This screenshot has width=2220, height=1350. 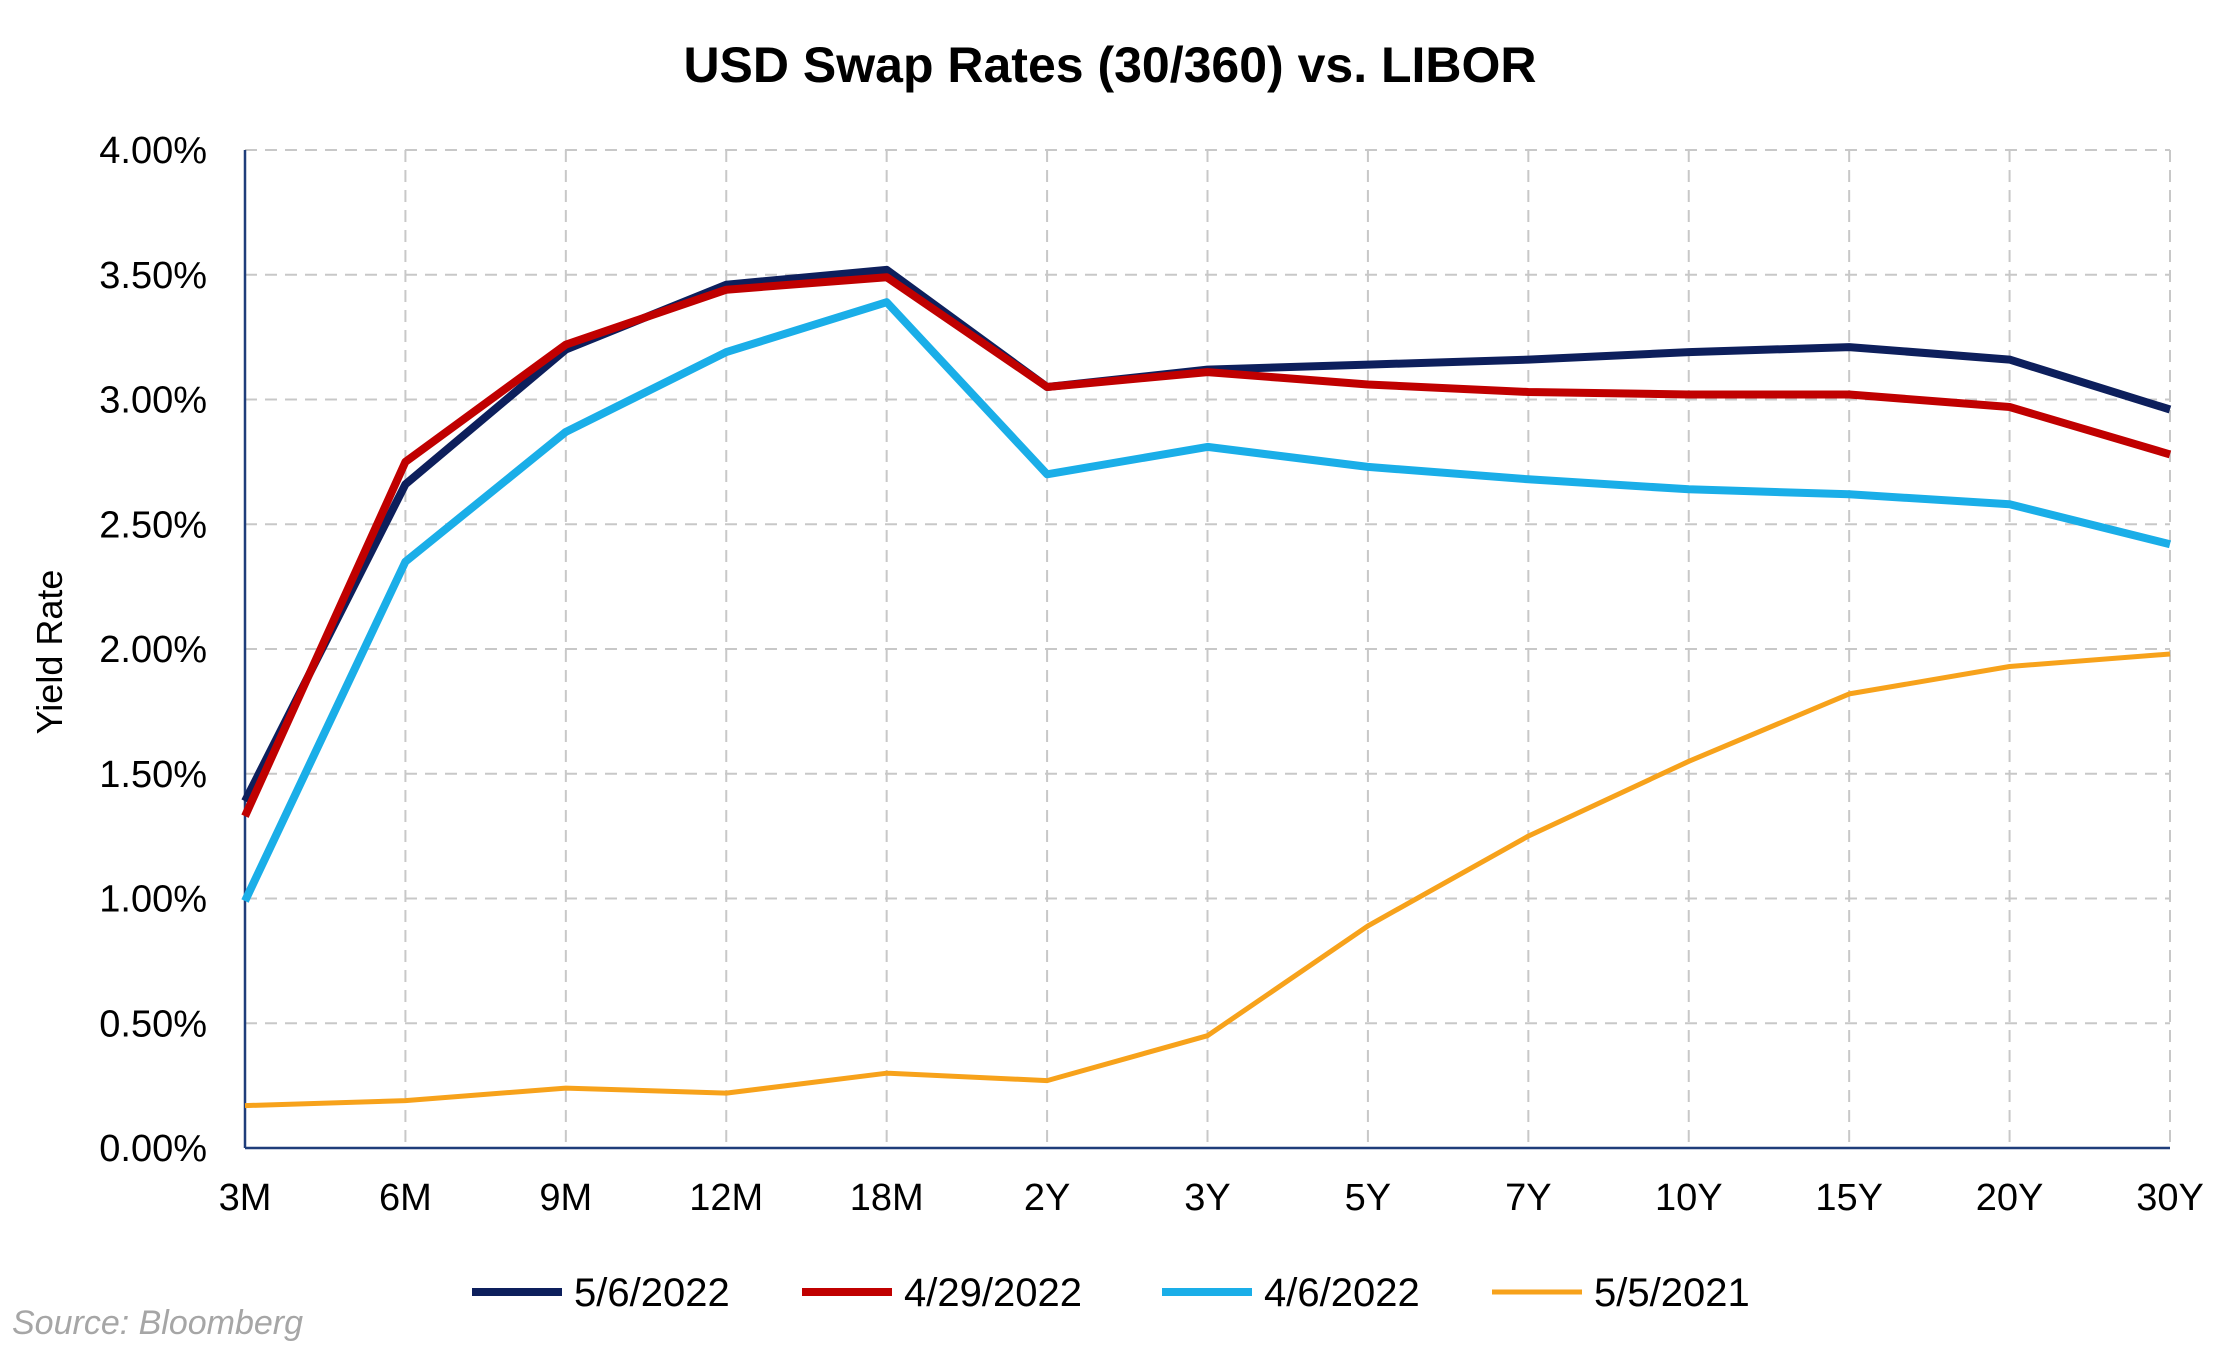 I want to click on legend: 5/6/2022 4/29/2022 4/6/2022 5/5/2021, so click(x=1111, y=1293).